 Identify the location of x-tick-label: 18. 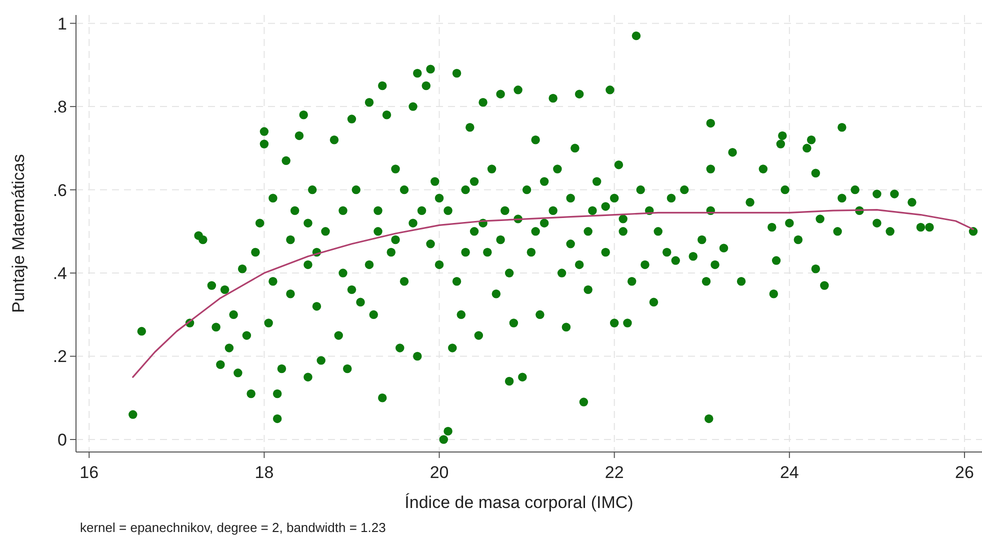
(264, 472).